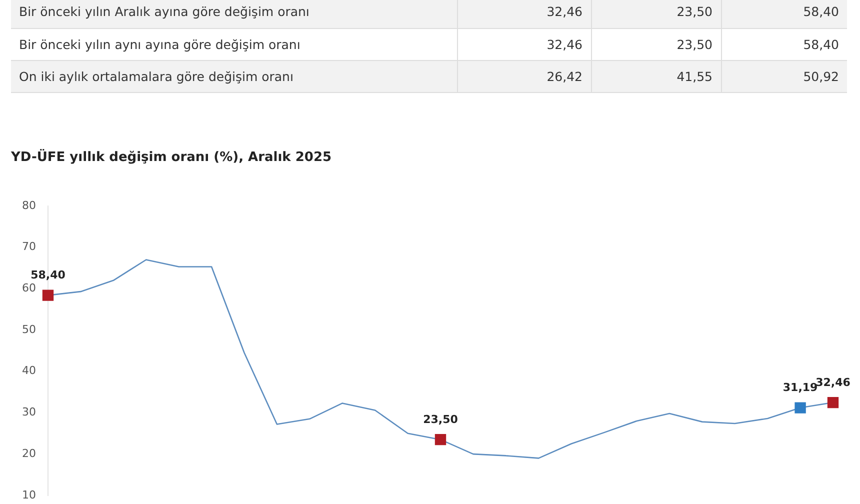 The height and width of the screenshot is (504, 860). I want to click on chart-title: YD-ÜFE yıllık değişim oranı (%), Aralık 2025, so click(171, 157).